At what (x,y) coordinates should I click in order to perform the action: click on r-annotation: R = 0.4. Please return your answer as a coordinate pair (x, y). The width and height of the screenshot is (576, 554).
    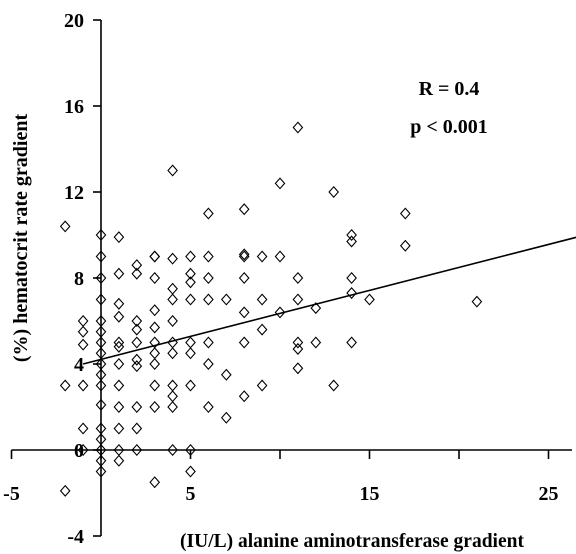
    Looking at the image, I should click on (449, 89).